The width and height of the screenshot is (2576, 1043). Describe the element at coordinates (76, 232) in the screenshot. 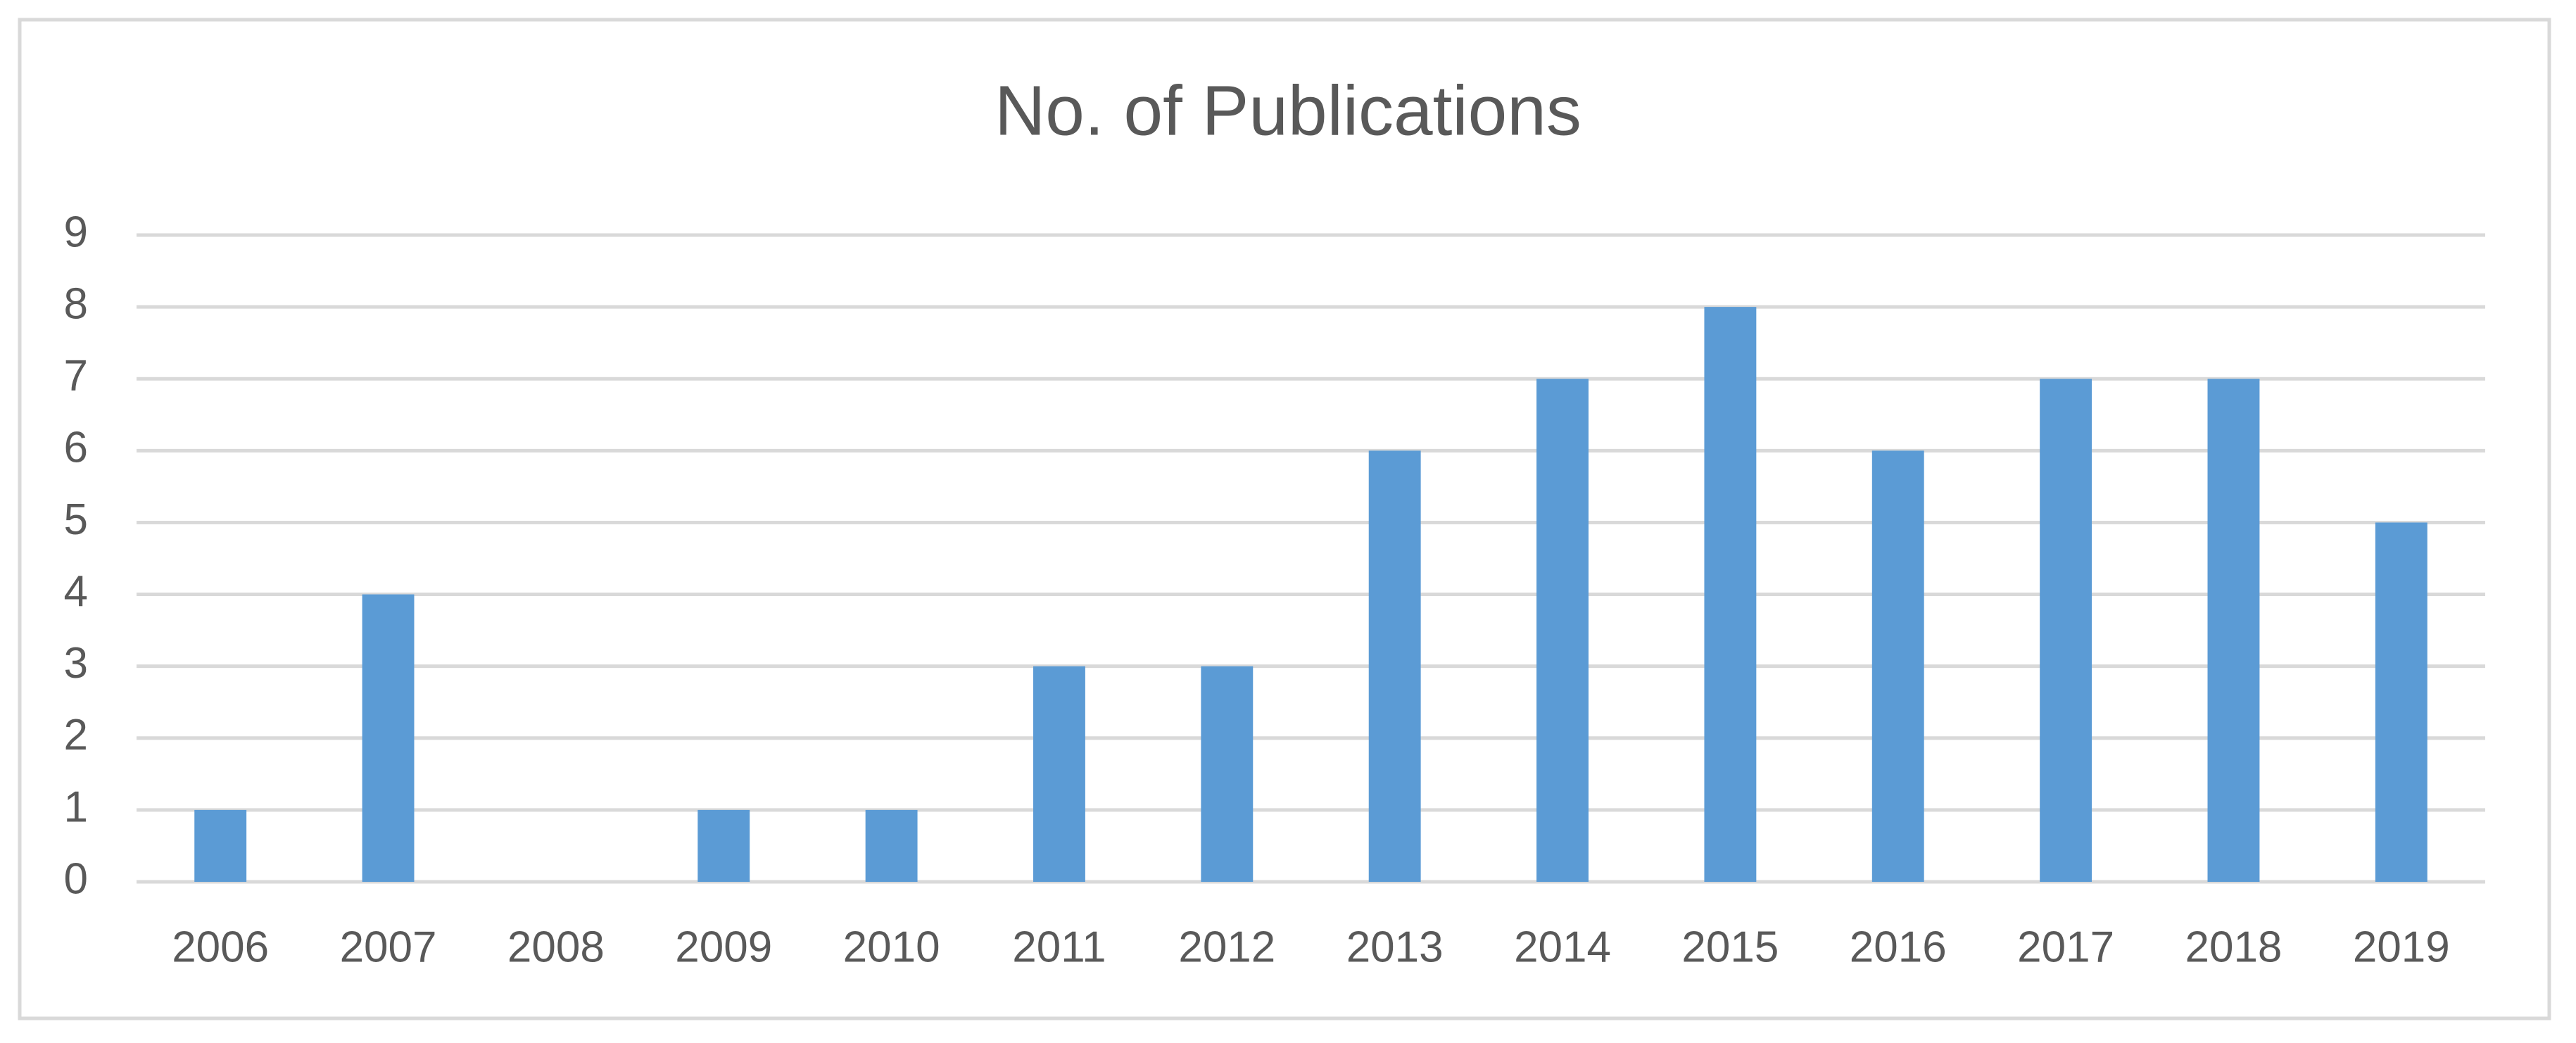

I see `y-tick-label: 9` at that location.